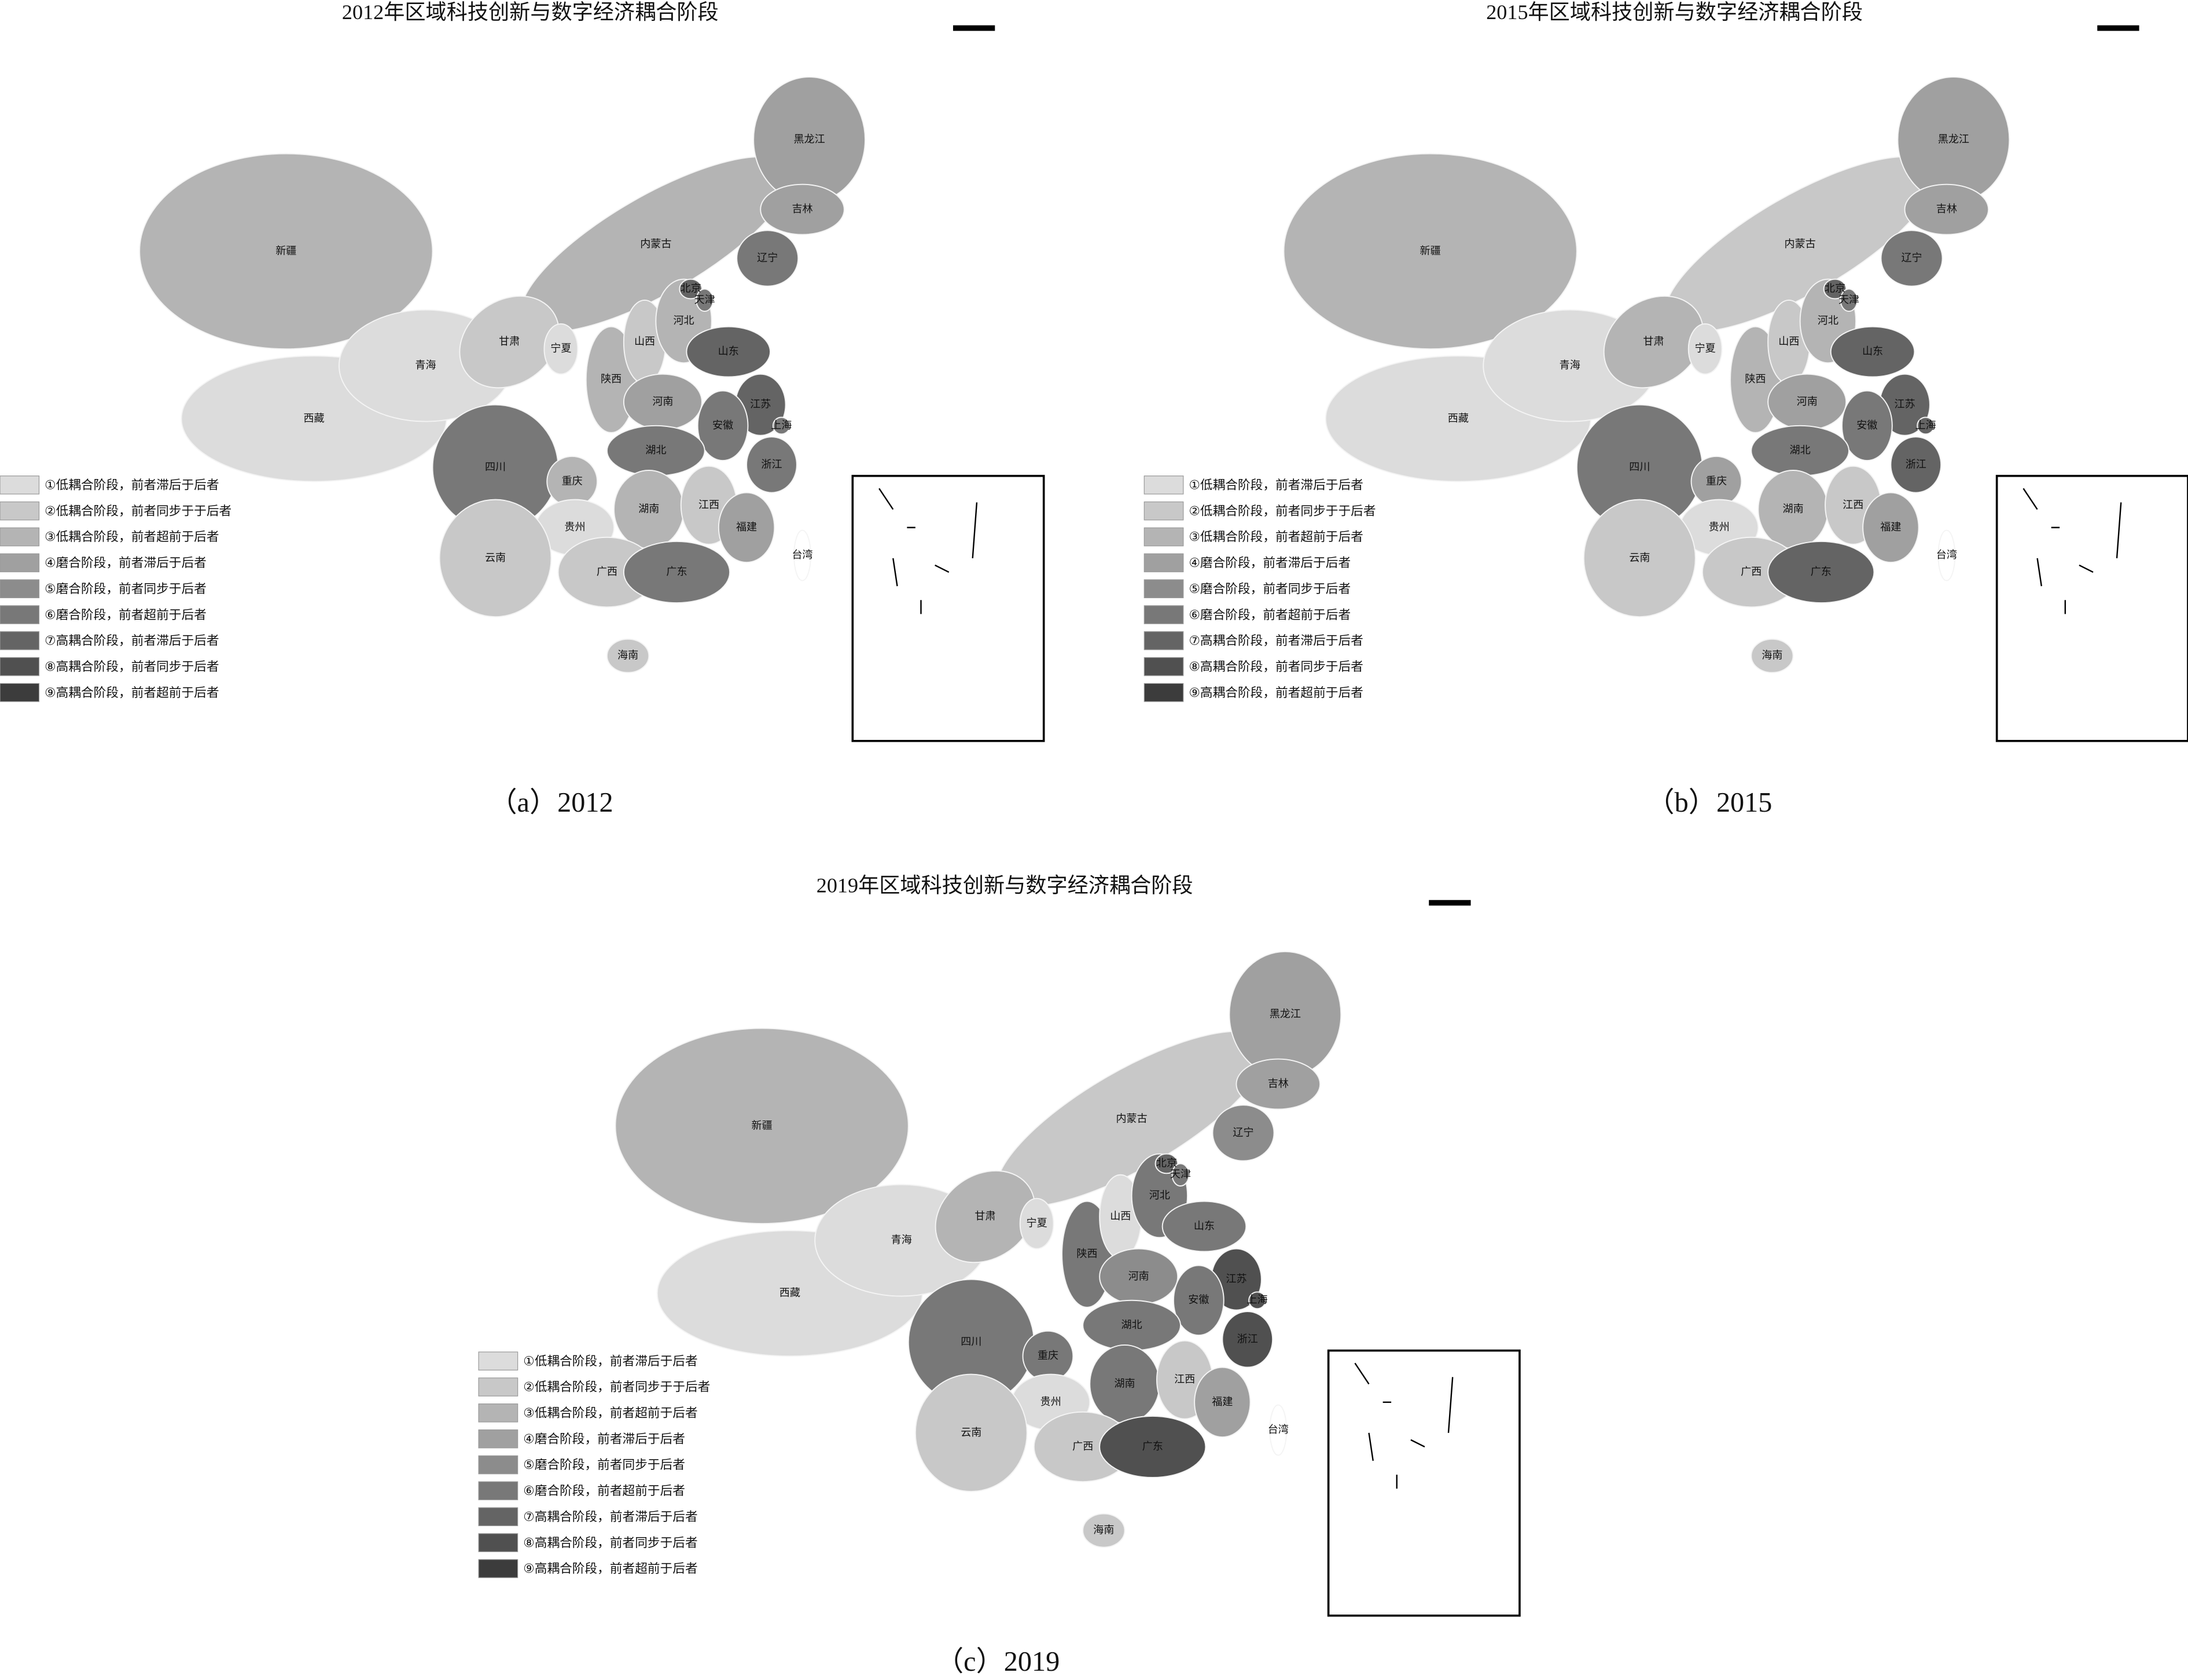 This screenshot has width=2188, height=1680. What do you see at coordinates (1152, 1446) in the screenshot?
I see `province-label: 广东` at bounding box center [1152, 1446].